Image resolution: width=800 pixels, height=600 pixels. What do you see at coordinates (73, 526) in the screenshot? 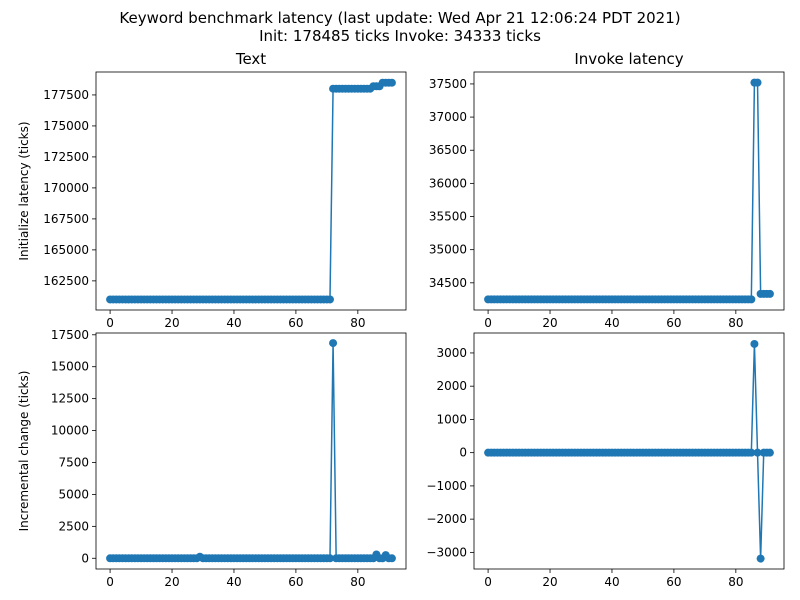
I see `y-tick-label: 2500` at bounding box center [73, 526].